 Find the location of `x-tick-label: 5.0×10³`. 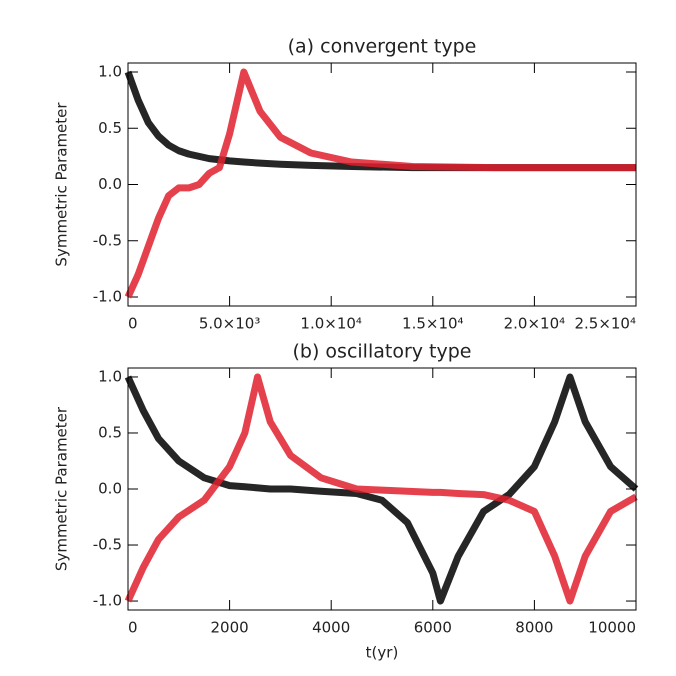

x-tick-label: 5.0×10³ is located at coordinates (230, 324).